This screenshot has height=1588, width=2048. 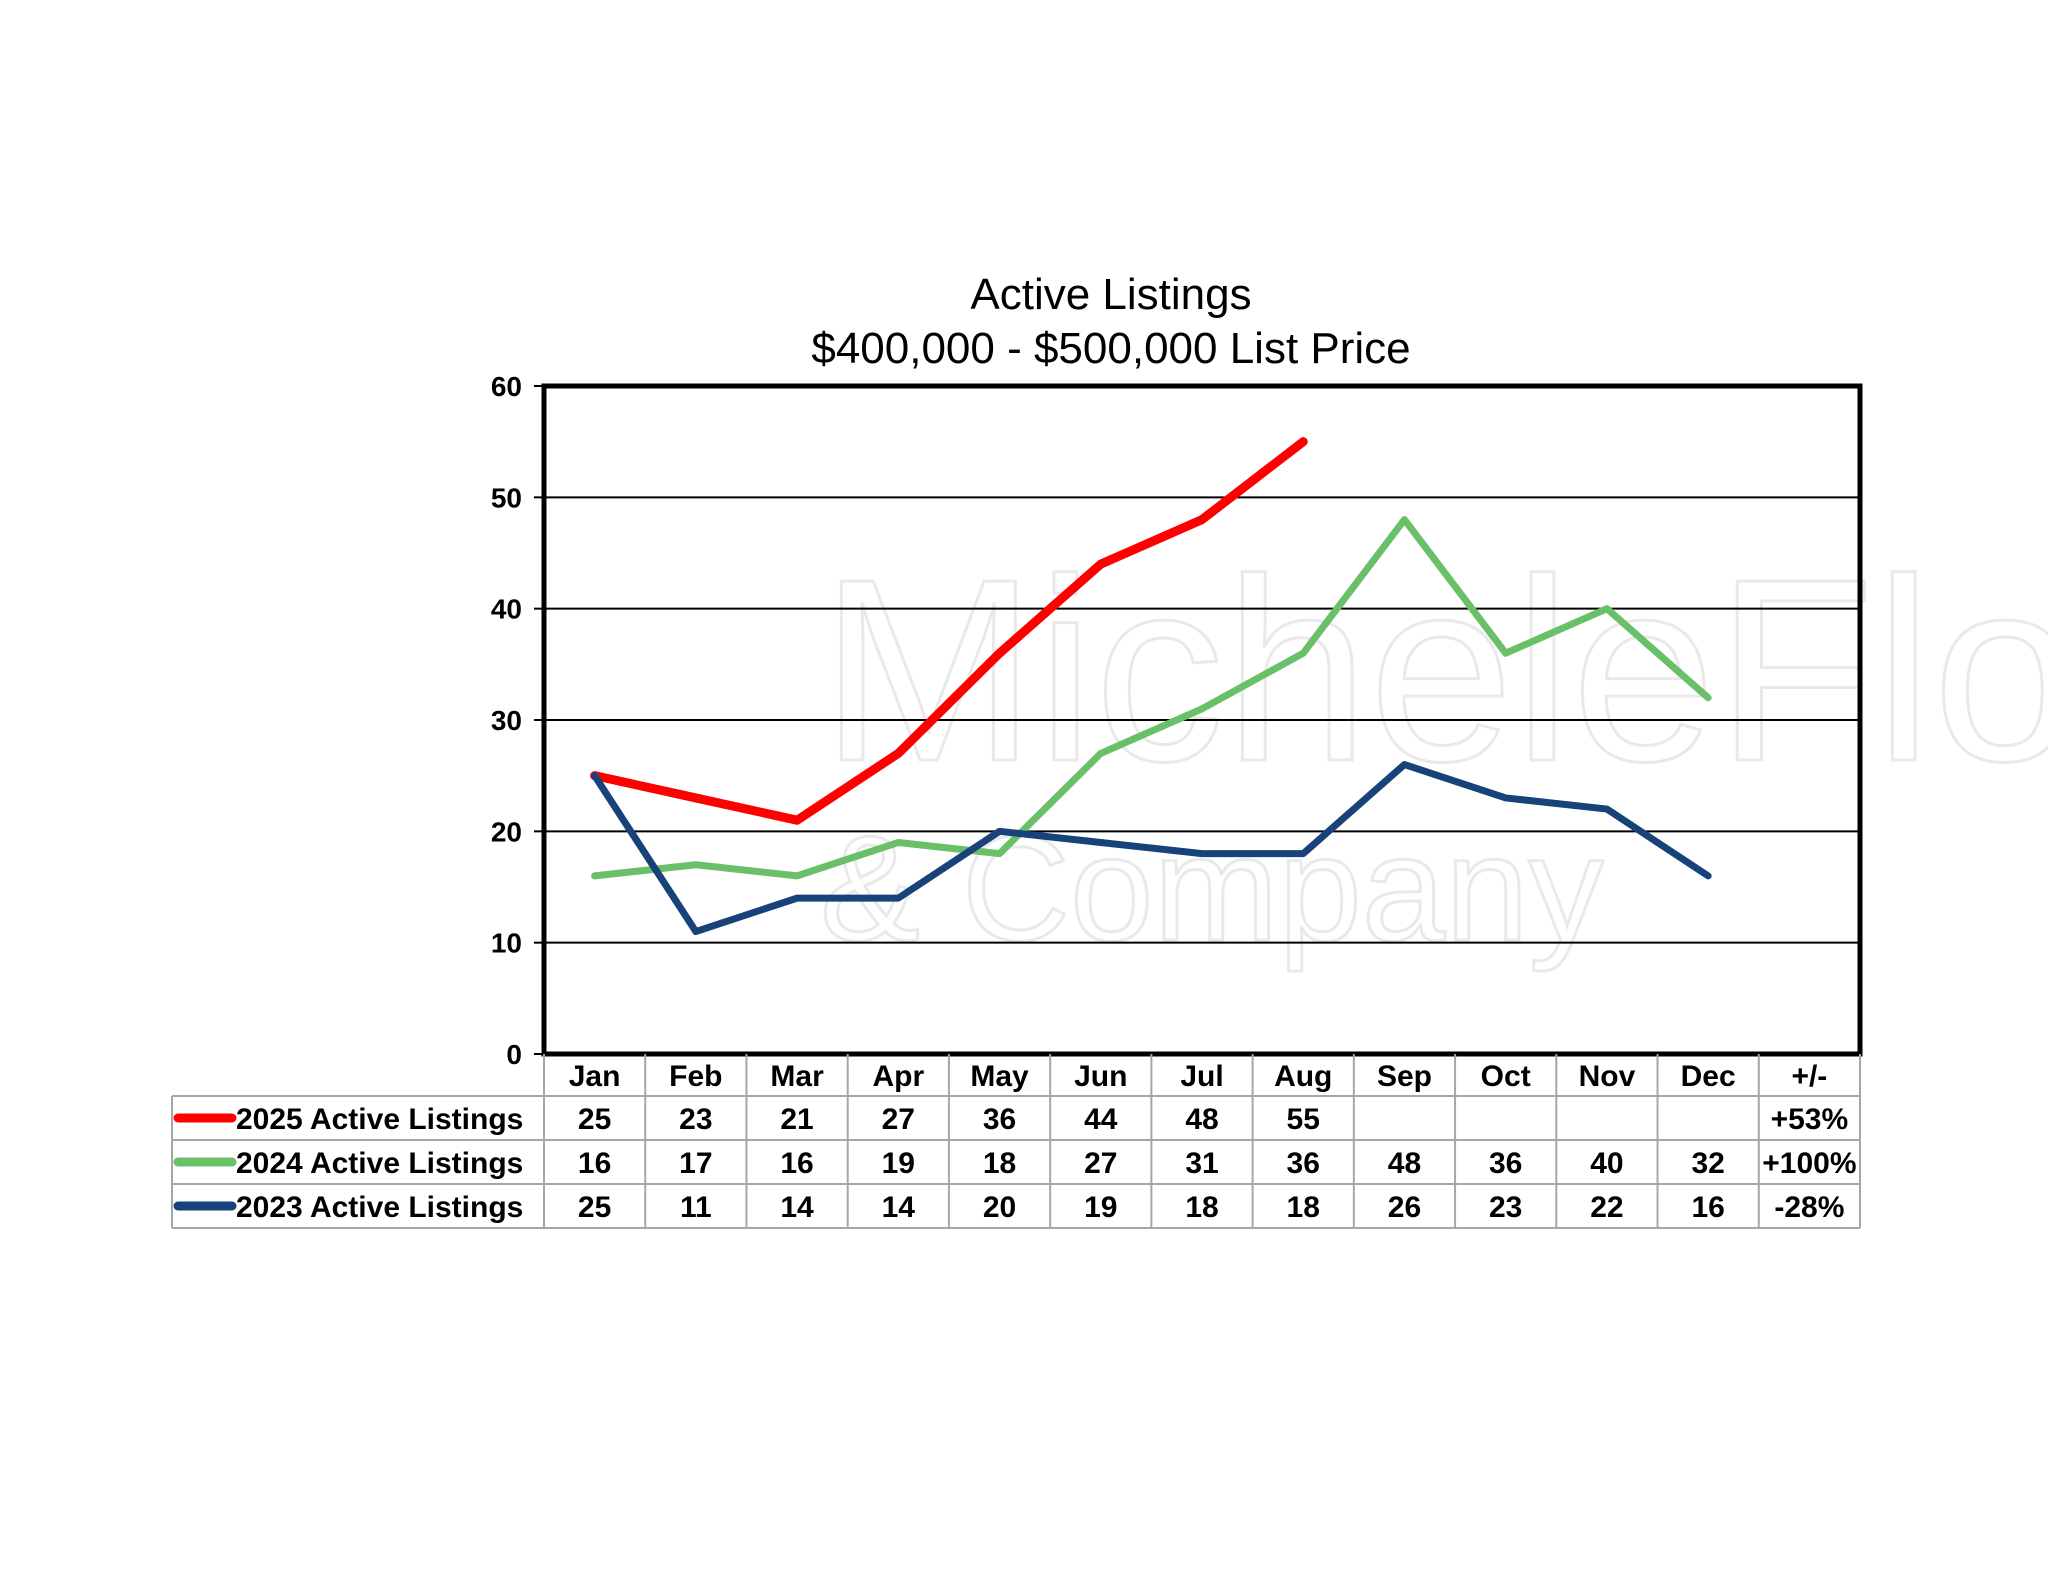 I want to click on x-tick-label-oct: Oct, so click(x=1506, y=1076).